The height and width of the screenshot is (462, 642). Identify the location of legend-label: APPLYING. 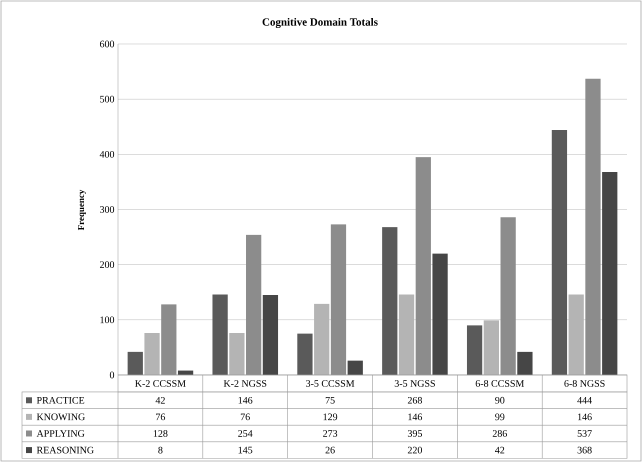
(60, 433).